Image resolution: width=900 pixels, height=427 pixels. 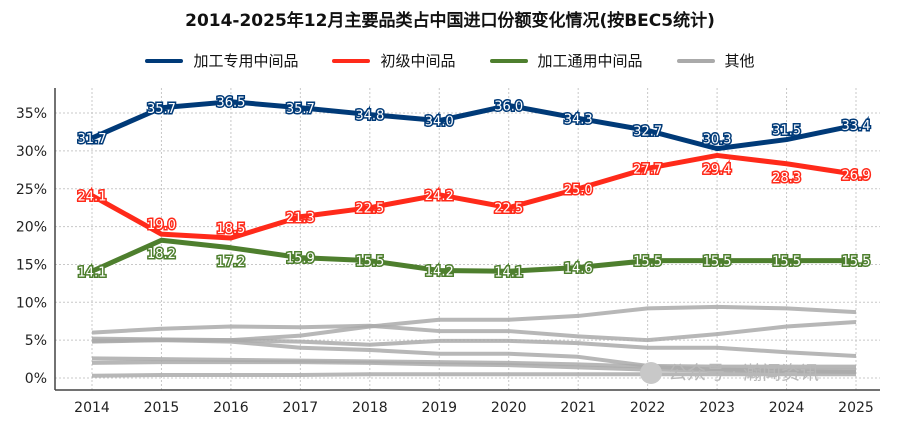 I want to click on data-label: 27.7, so click(x=647, y=169).